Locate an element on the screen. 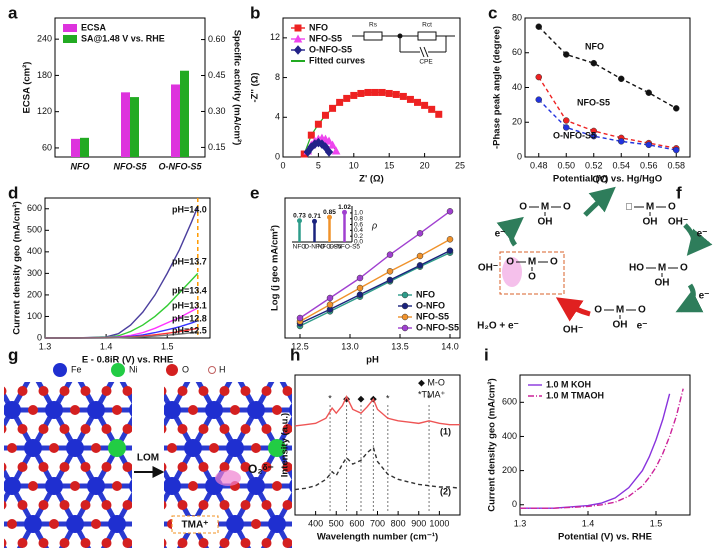 The width and height of the screenshot is (724, 551). circuit-inset is located at coordinates (403, 44).